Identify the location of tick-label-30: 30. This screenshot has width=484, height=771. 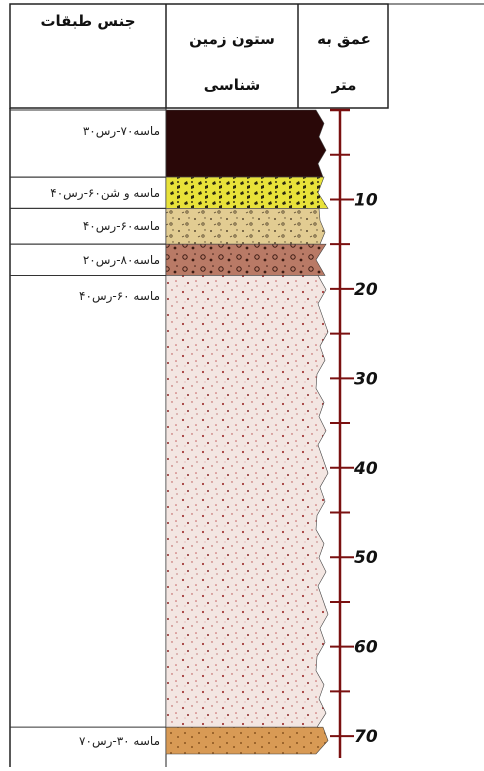
(366, 379).